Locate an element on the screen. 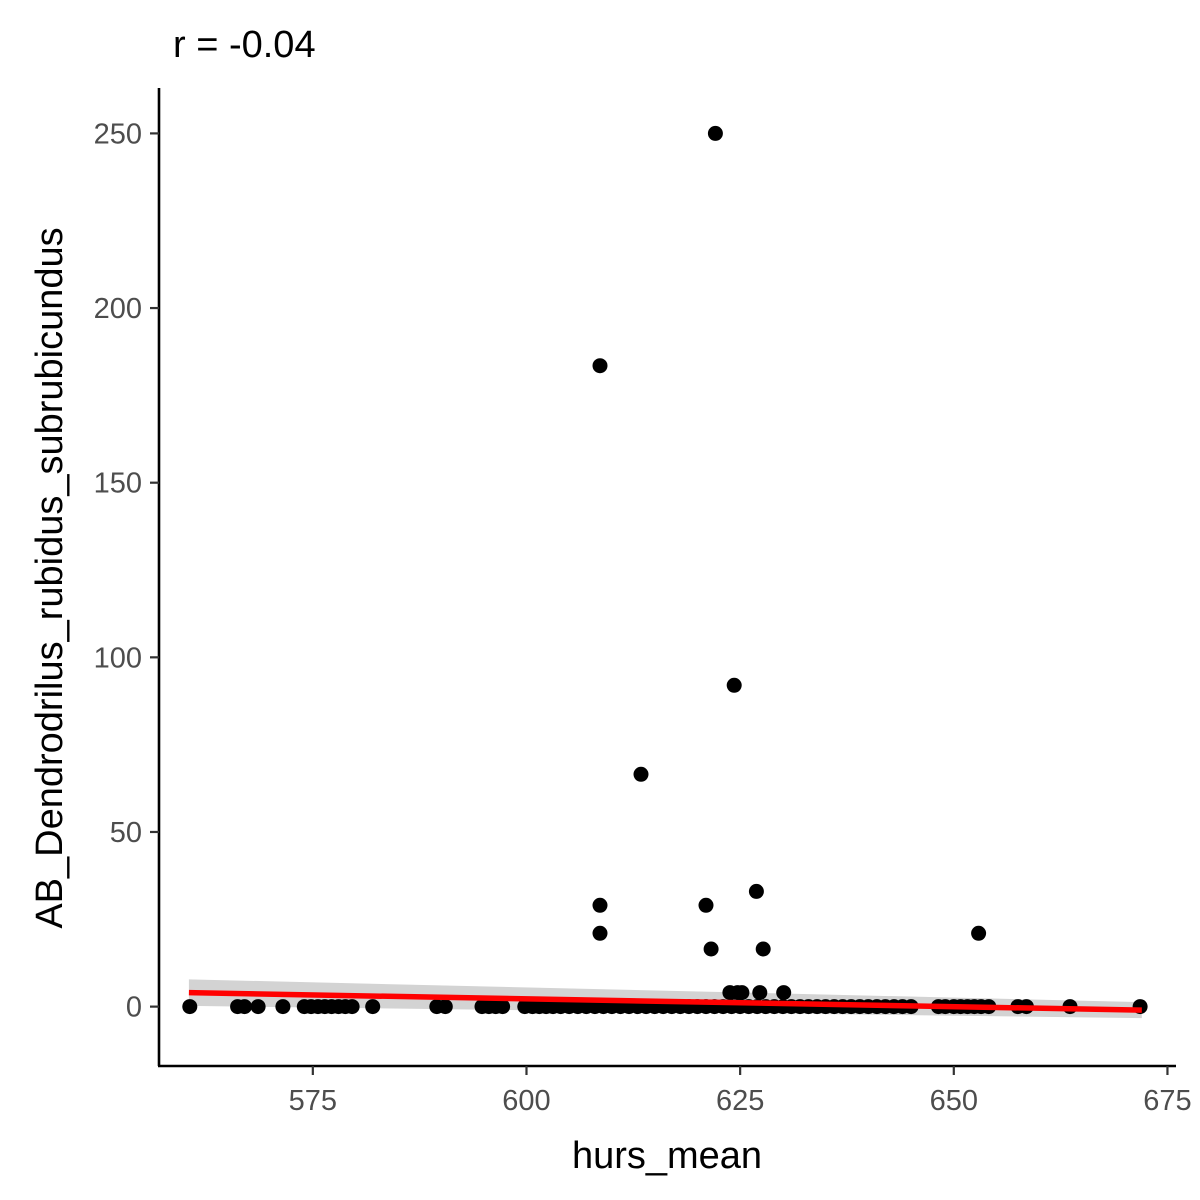 The image size is (1200, 1200). x-axis-title: hurs_mean is located at coordinates (667, 1156).